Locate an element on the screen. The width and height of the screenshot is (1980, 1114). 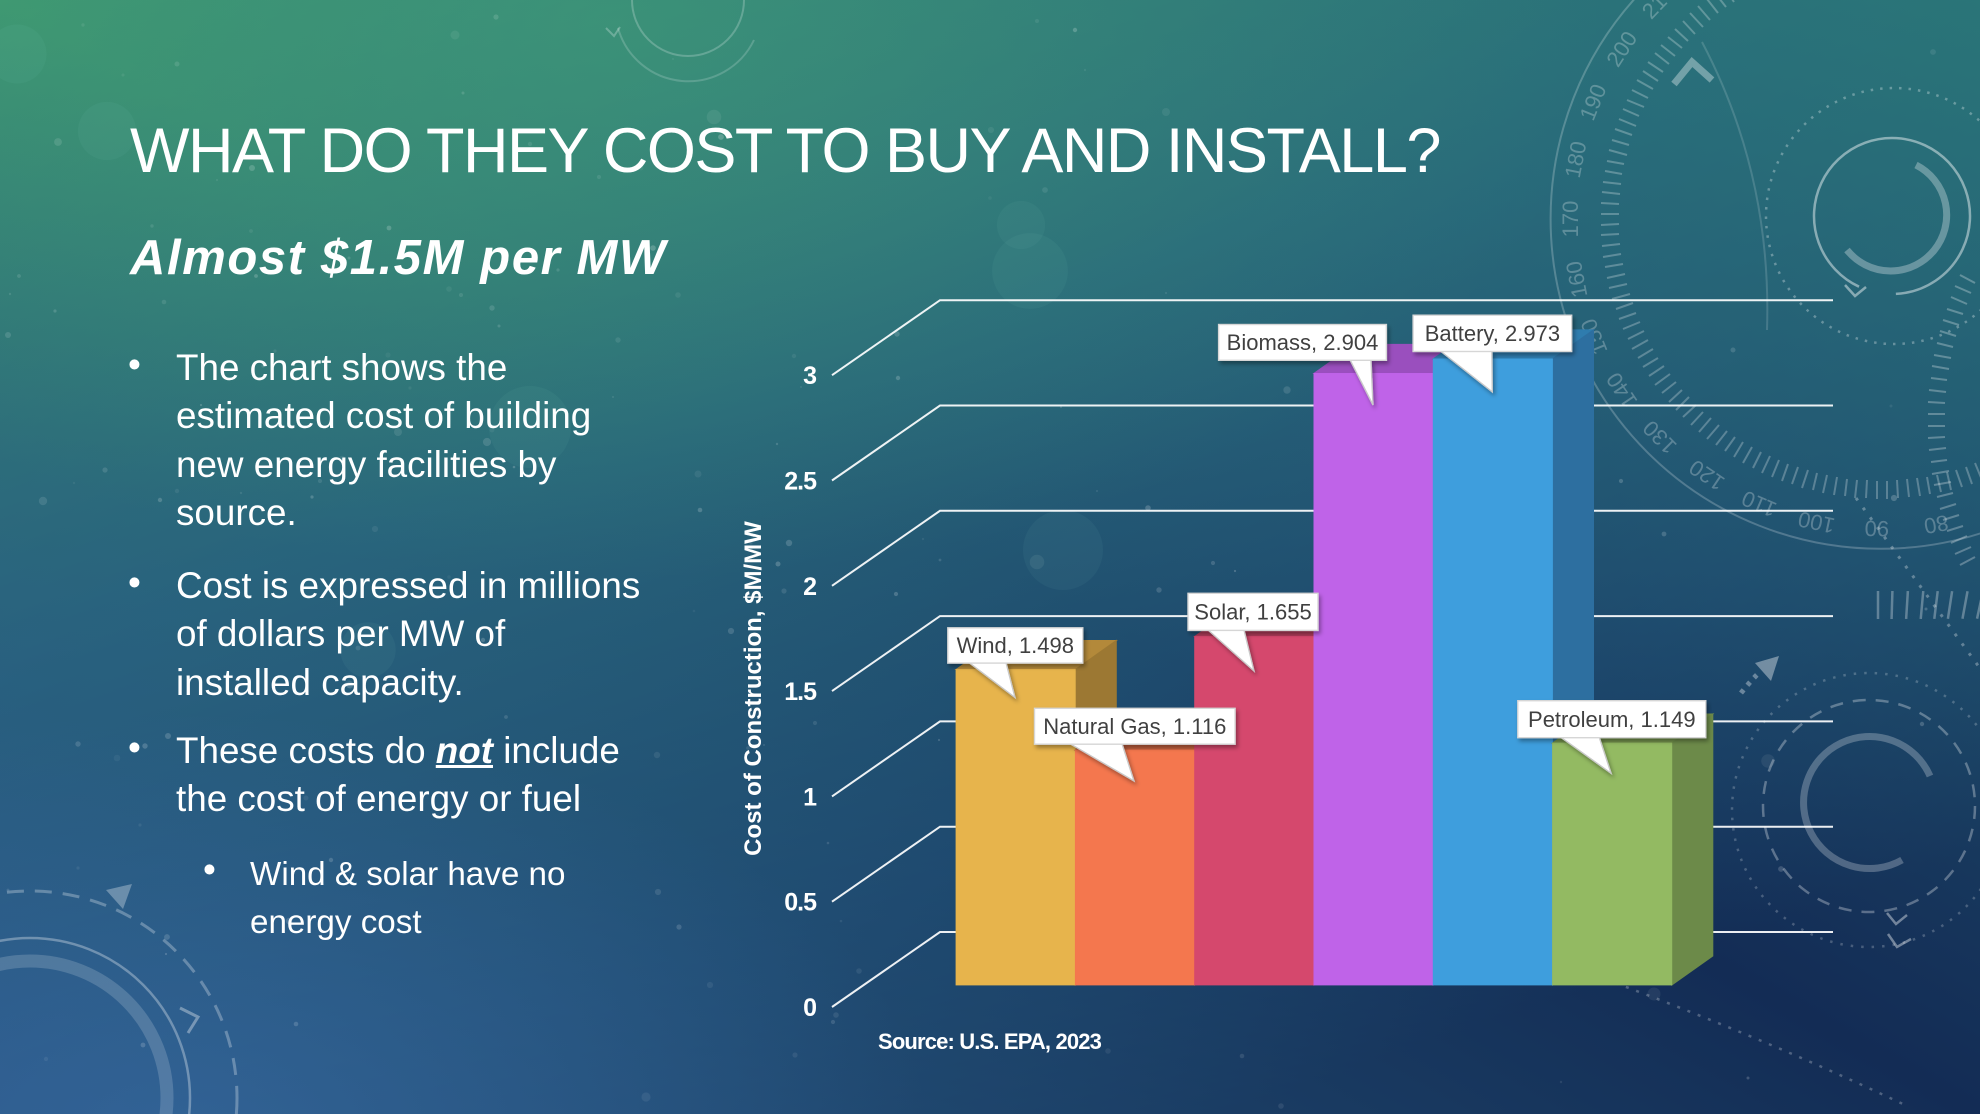
svg-text: 0.5 is located at coordinates (800, 903).